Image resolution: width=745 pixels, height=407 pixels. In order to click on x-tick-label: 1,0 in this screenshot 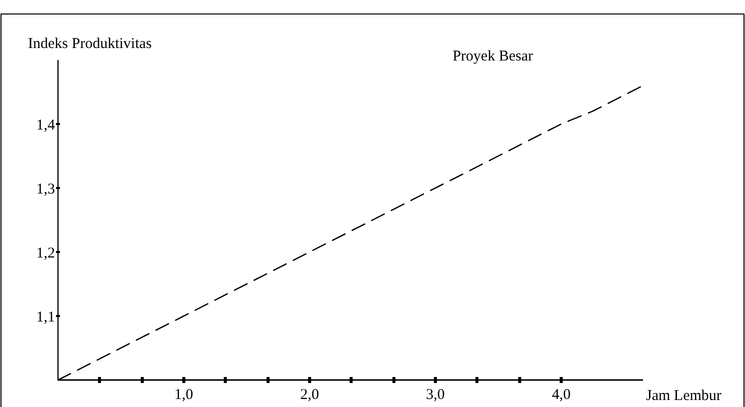, I will do `click(184, 395)`.